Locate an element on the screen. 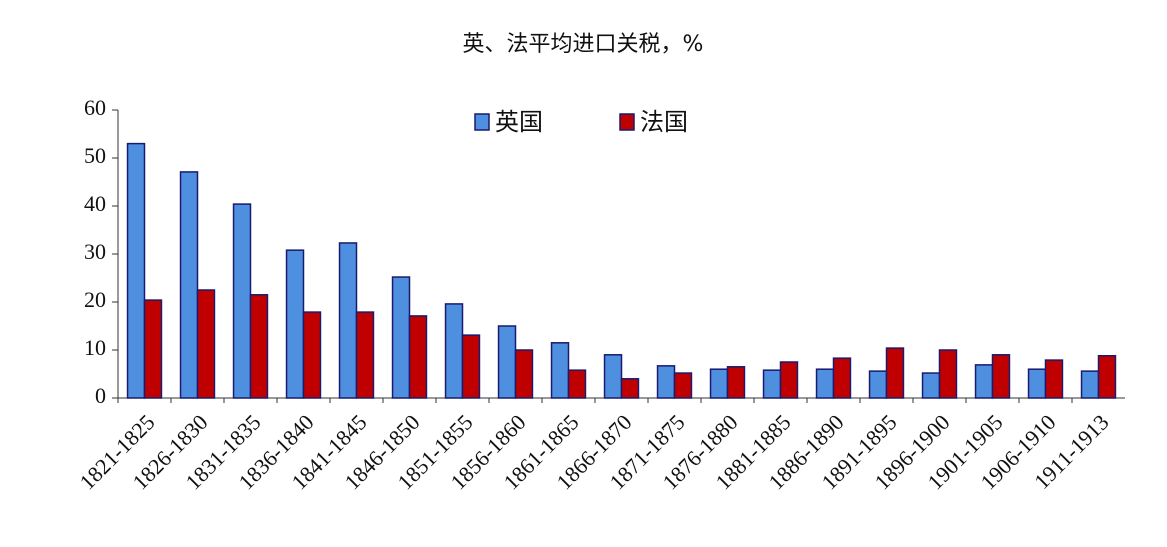  y-tick-label: 60 is located at coordinates (95, 107).